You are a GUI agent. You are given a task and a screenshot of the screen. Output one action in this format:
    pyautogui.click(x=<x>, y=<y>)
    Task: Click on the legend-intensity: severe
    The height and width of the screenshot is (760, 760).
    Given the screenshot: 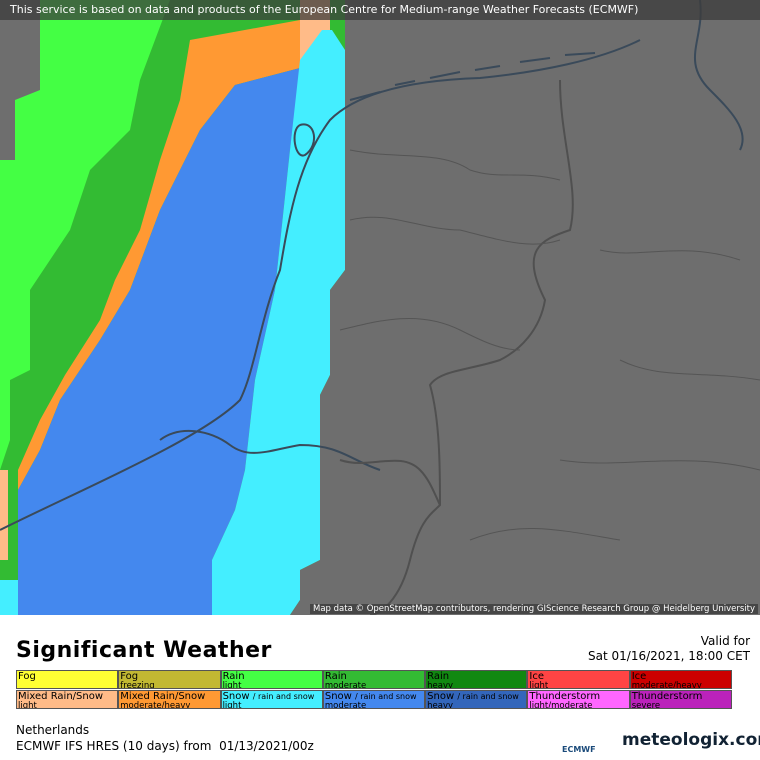 What is the action you would take?
    pyautogui.click(x=646, y=705)
    